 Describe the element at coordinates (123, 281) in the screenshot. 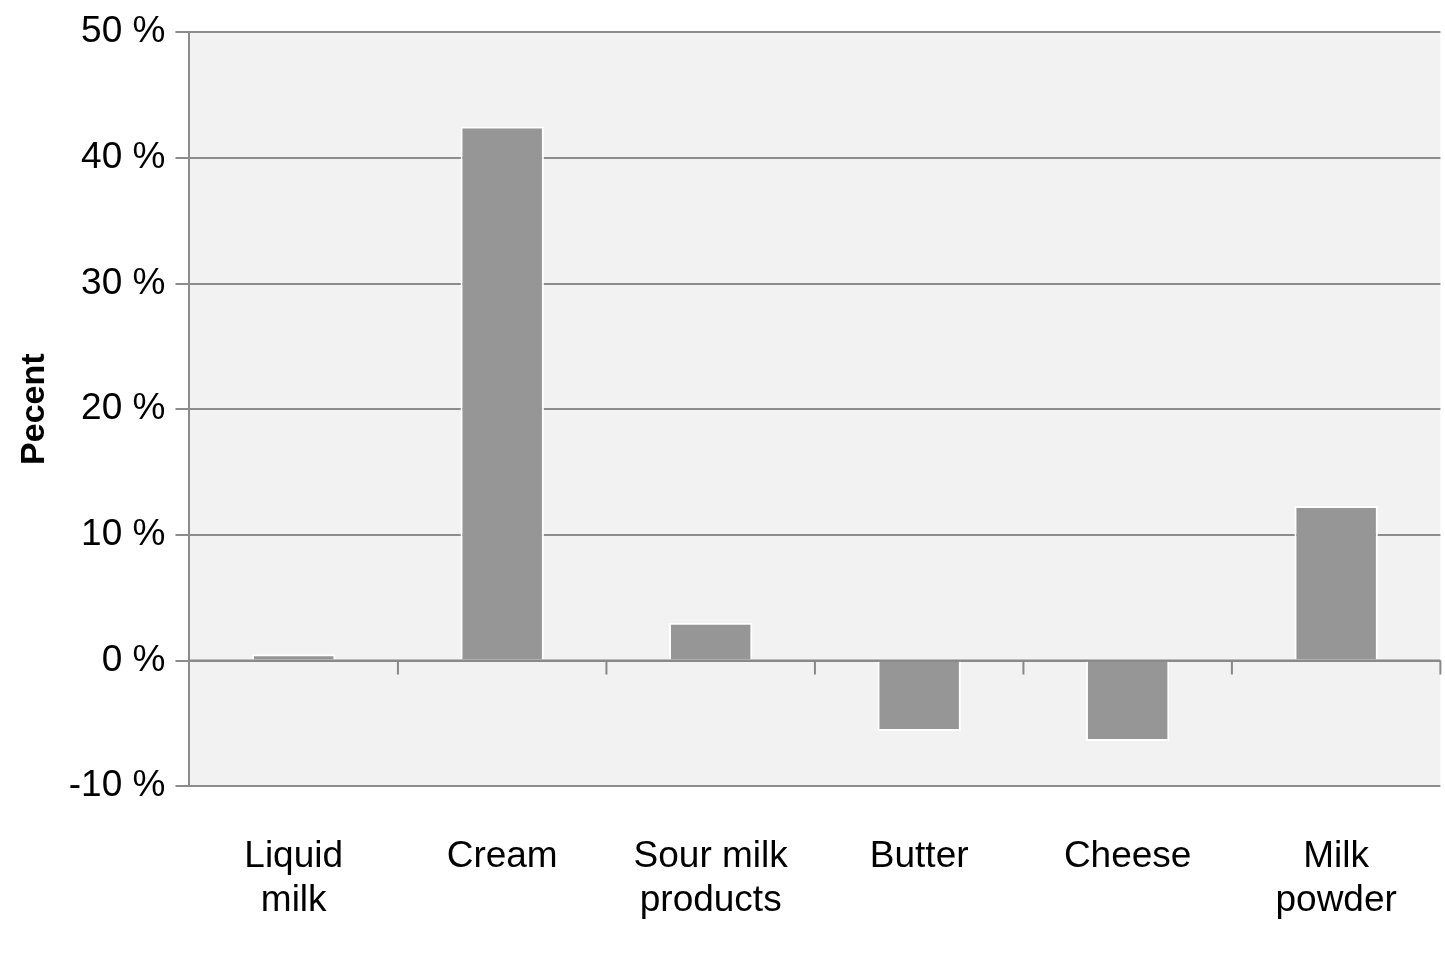

I see `y-tick-label: 30 %` at that location.